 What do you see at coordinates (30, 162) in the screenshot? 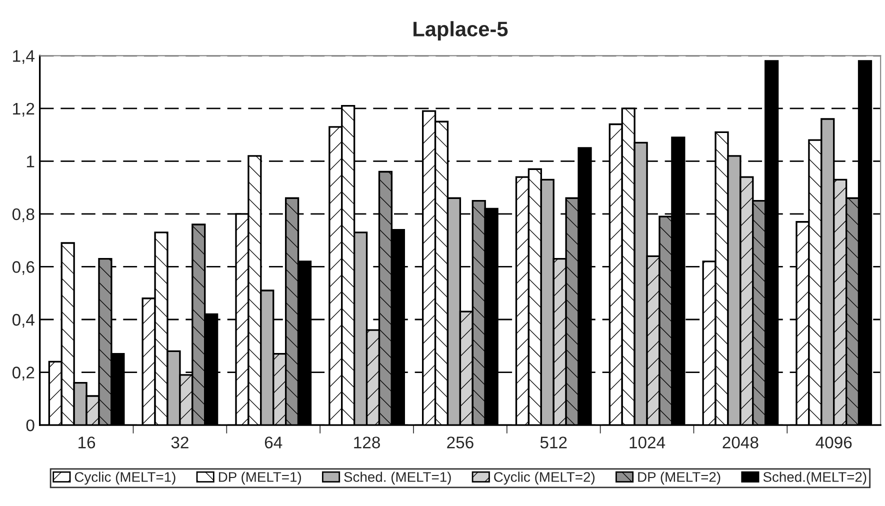
I see `y-tick-label: 1` at bounding box center [30, 162].